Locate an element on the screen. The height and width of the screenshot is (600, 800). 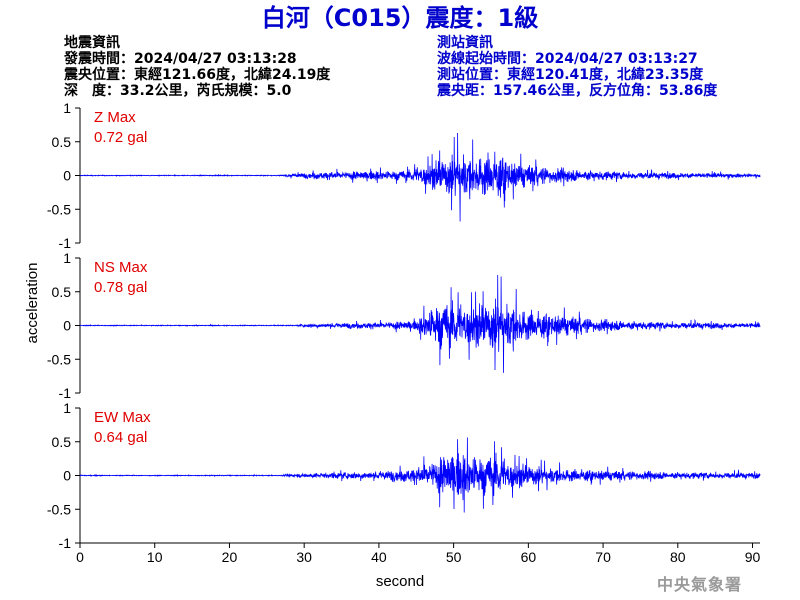
series-max-label: 0.72 gal is located at coordinates (120, 137).